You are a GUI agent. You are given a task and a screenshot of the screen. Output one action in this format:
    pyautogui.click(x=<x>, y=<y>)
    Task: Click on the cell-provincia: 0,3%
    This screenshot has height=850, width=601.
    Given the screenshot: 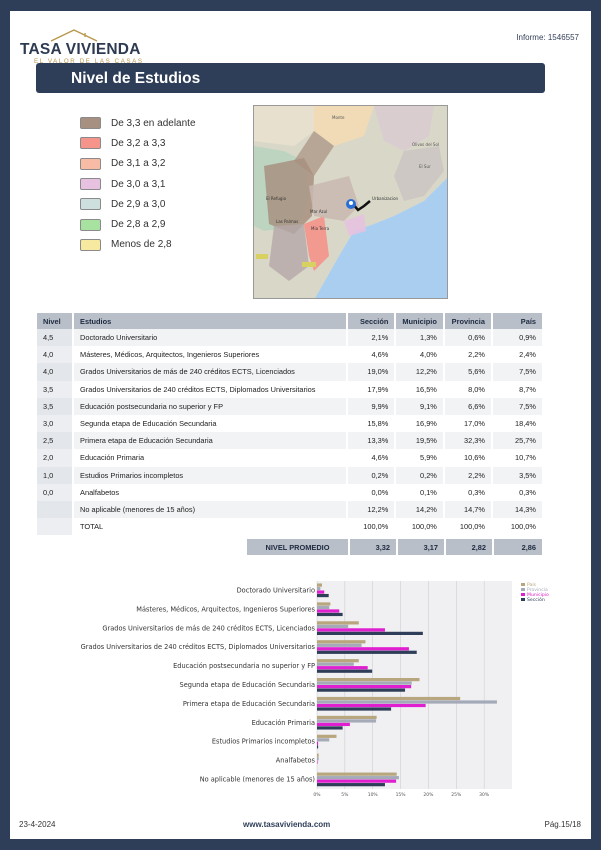 What is the action you would take?
    pyautogui.click(x=468, y=492)
    